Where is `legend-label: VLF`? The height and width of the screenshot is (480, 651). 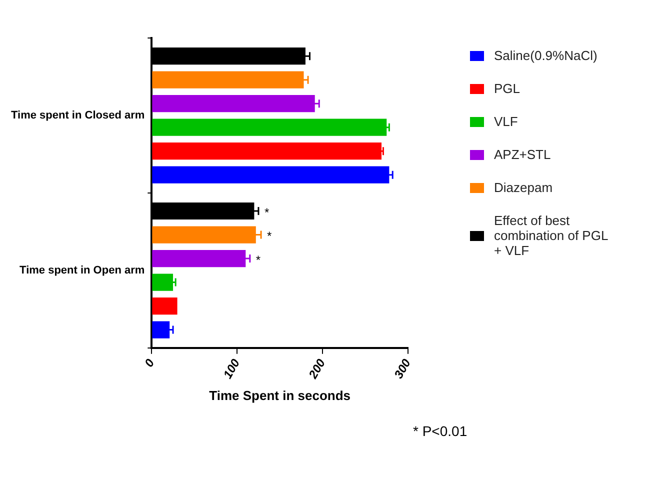 legend-label: VLF is located at coordinates (506, 121).